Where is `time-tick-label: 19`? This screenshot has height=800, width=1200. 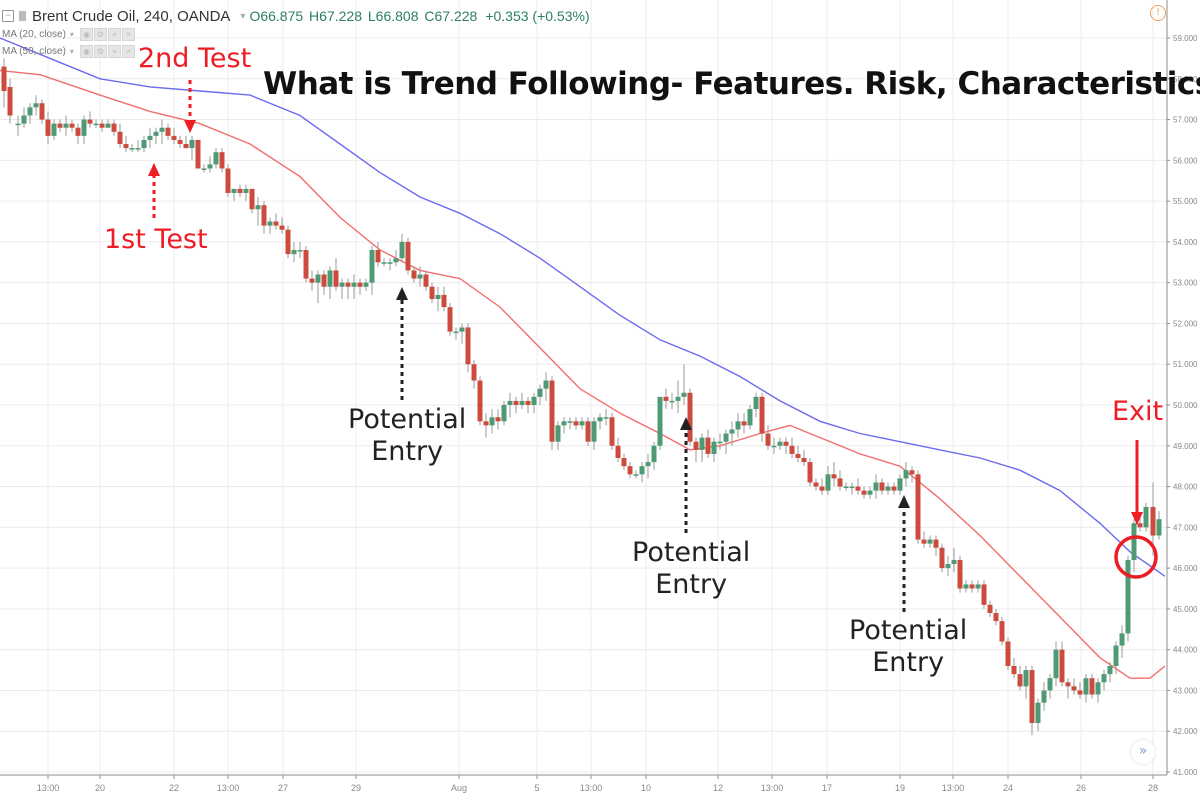 time-tick-label: 19 is located at coordinates (900, 788).